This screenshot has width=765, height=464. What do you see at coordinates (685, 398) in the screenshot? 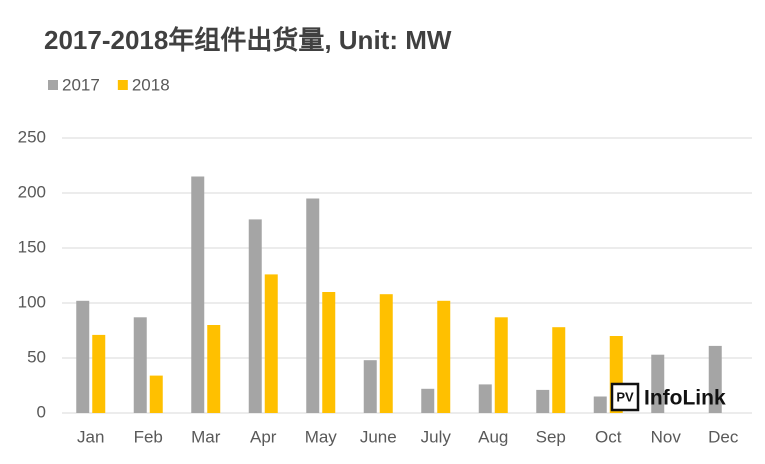
I see `watermark-text: InfoLink` at bounding box center [685, 398].